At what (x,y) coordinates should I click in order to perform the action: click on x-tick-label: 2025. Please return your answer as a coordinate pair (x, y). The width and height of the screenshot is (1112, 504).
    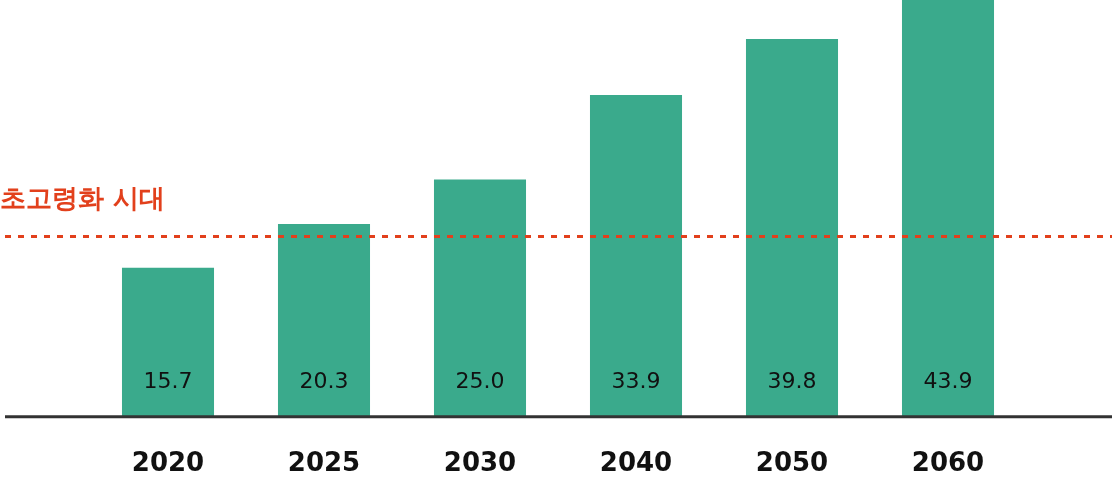
    Looking at the image, I should click on (324, 462).